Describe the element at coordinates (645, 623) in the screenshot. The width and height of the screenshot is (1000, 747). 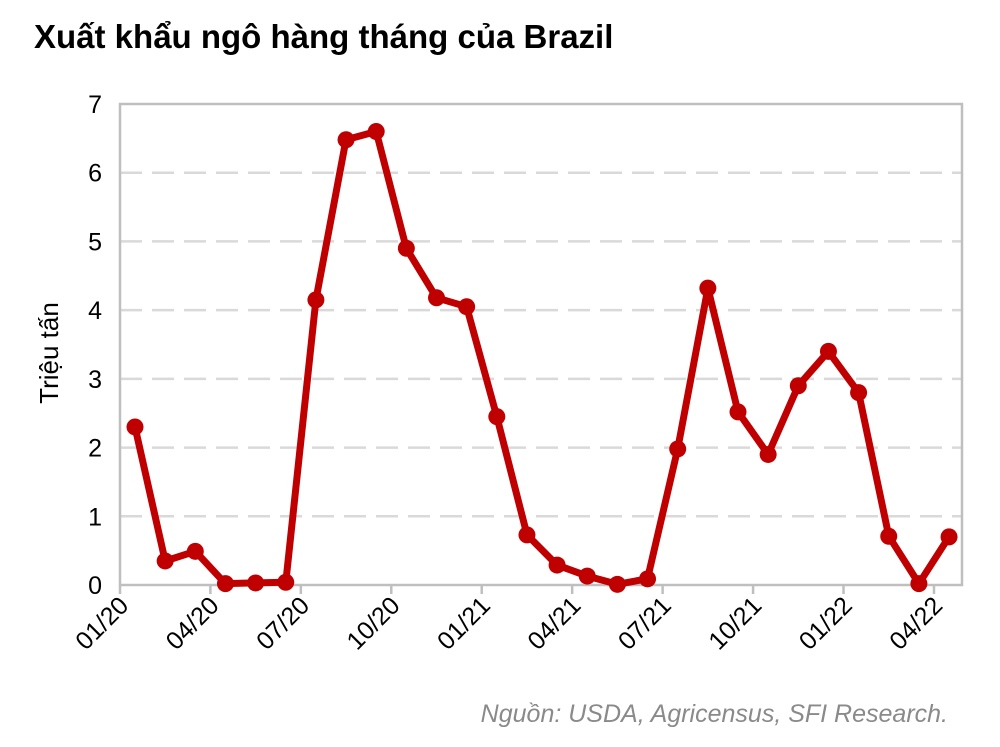
I see `x-tick-label: 07/21` at that location.